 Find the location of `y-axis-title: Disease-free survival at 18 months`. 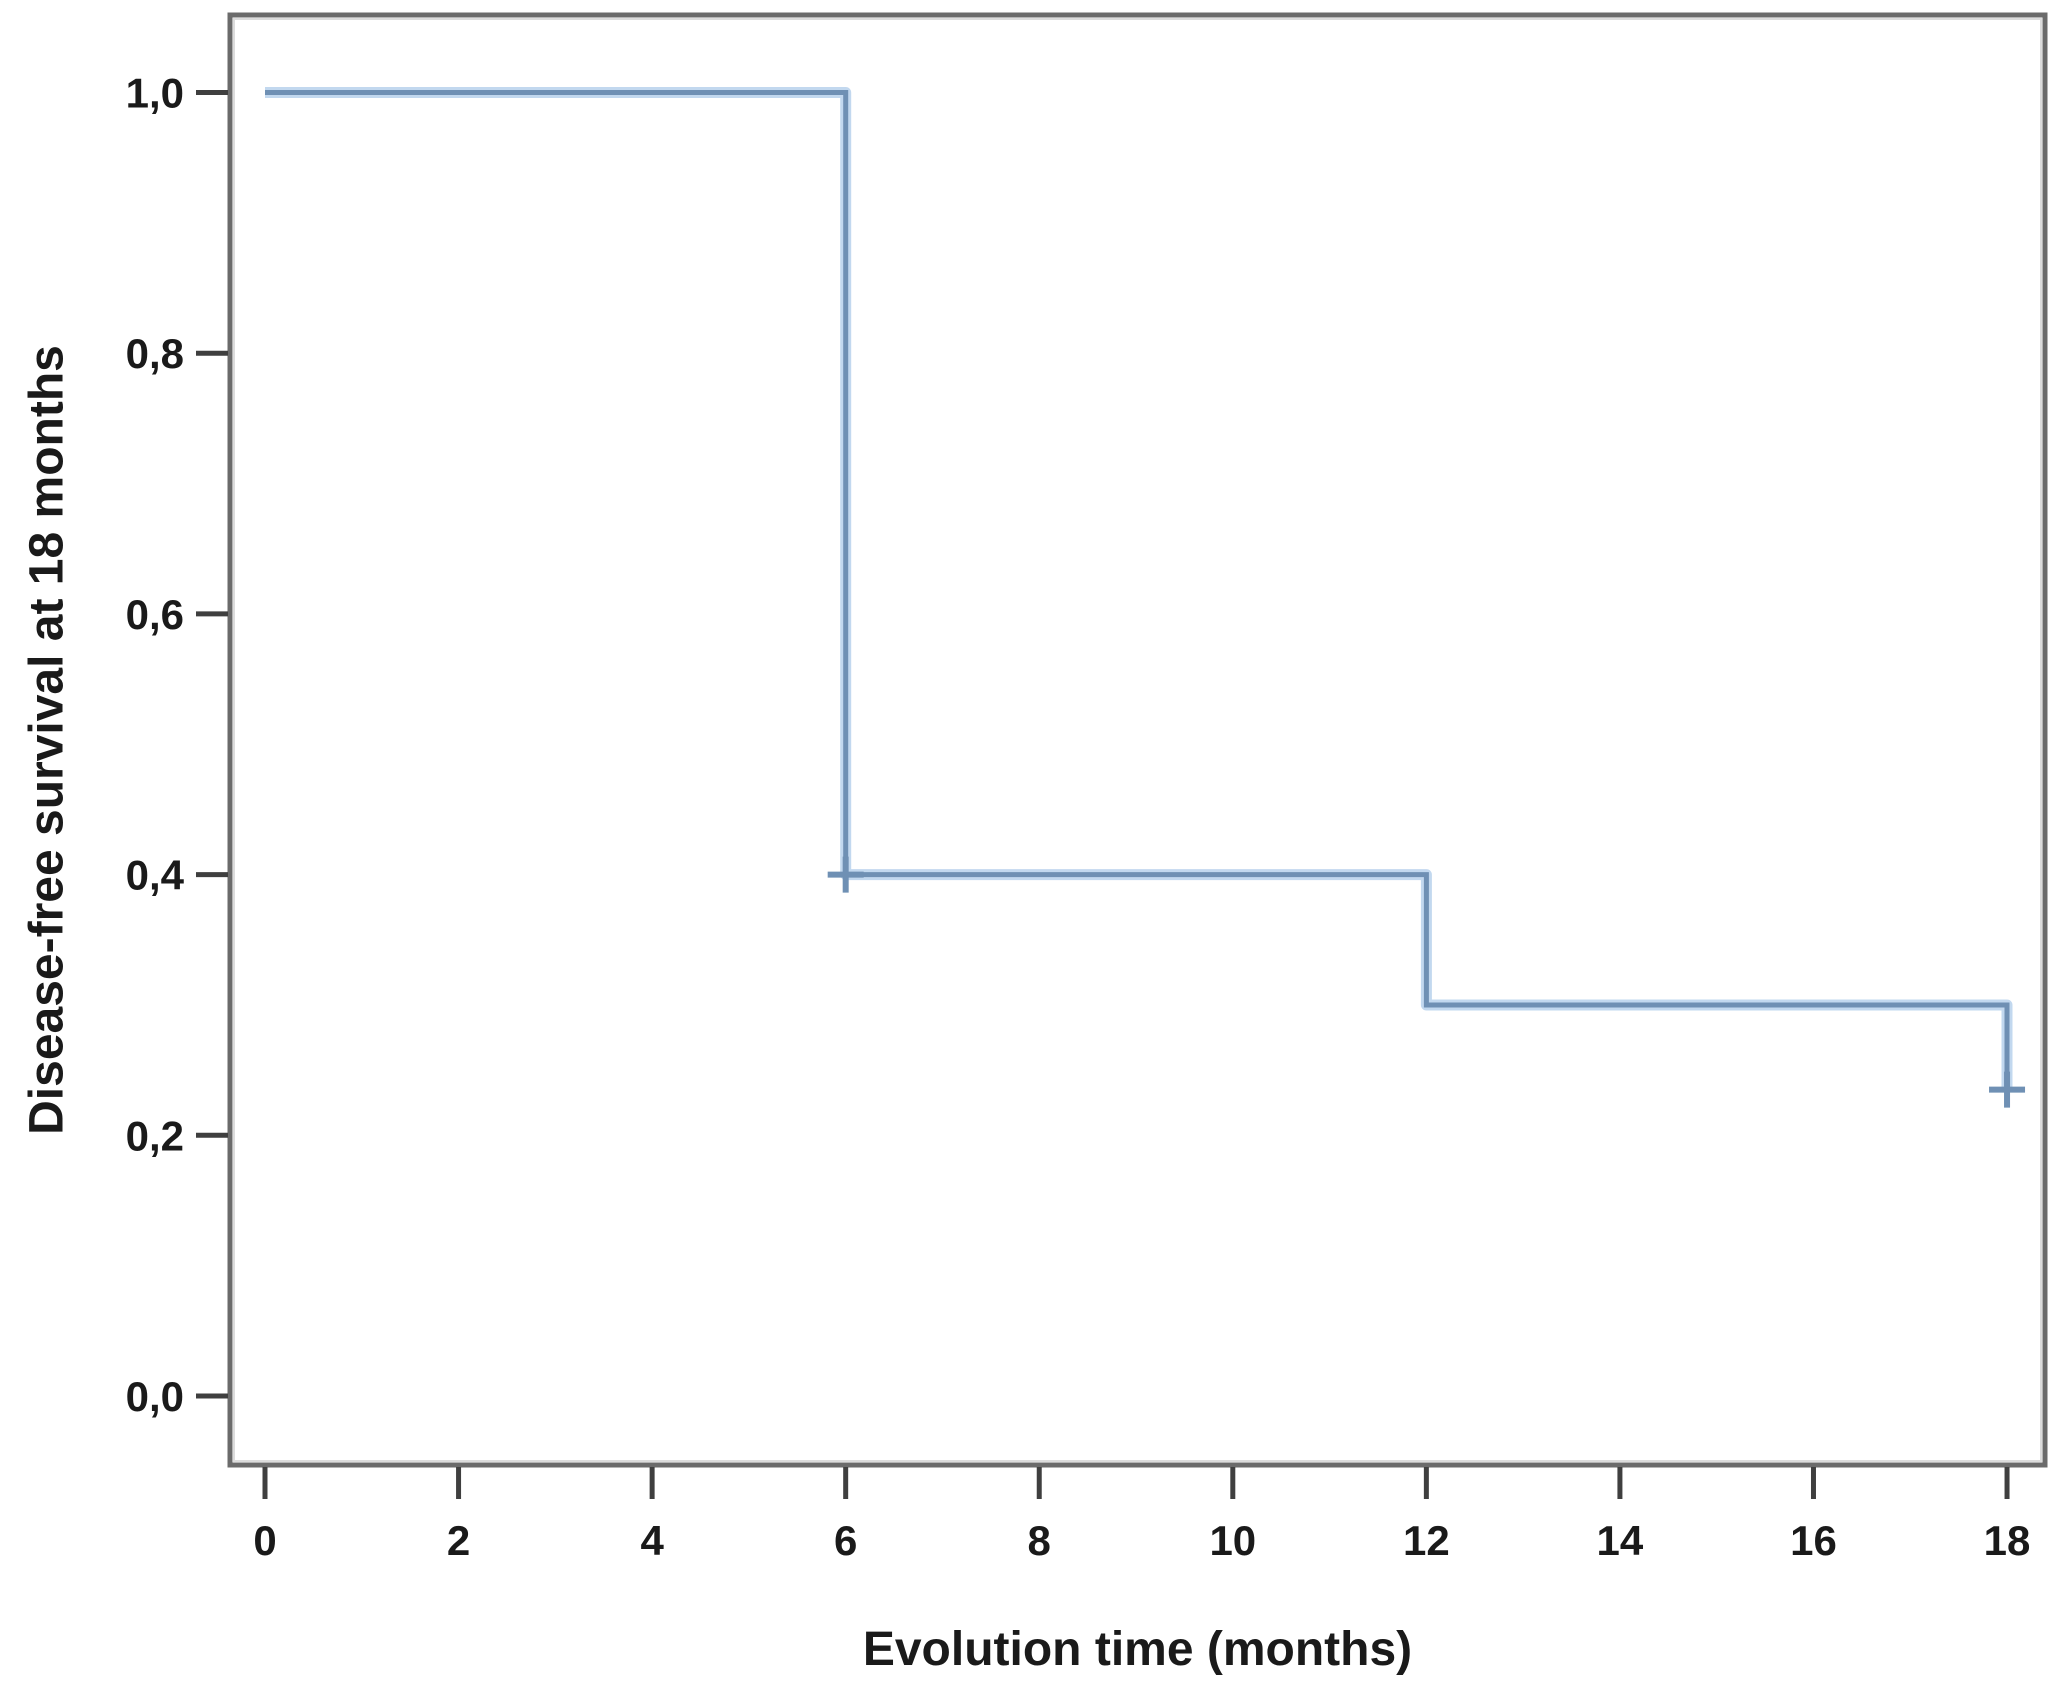

y-axis-title: Disease-free survival at 18 months is located at coordinates (47, 740).